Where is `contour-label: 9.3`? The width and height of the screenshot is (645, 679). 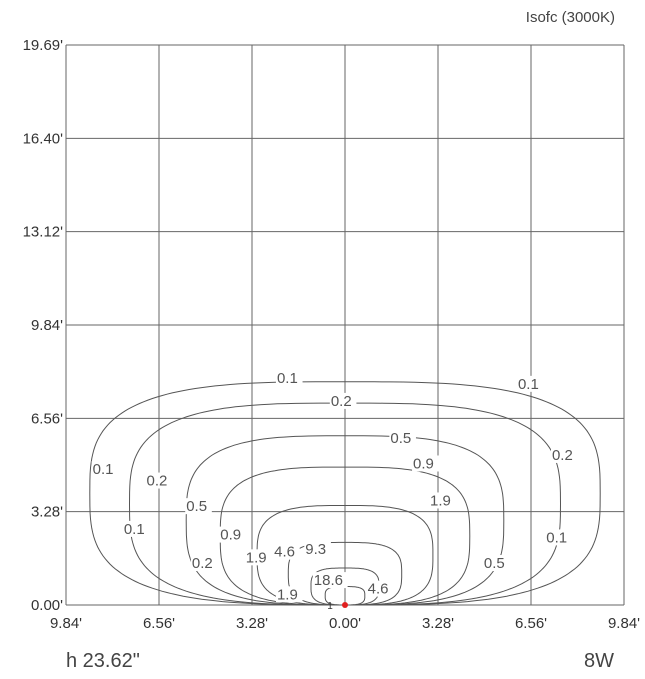
contour-label: 9.3 is located at coordinates (315, 549).